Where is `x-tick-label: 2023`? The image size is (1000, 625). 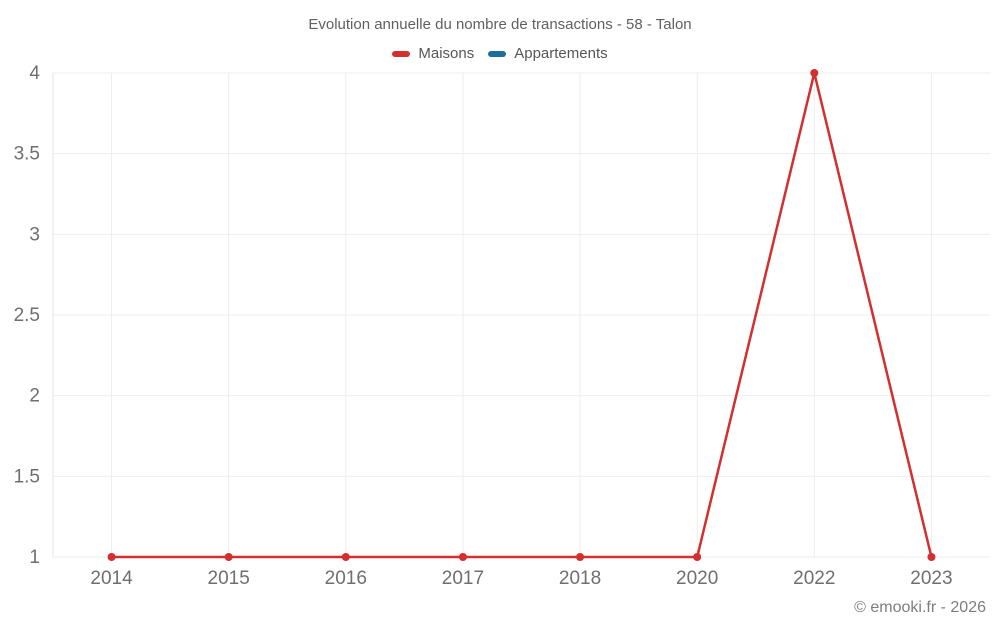
x-tick-label: 2023 is located at coordinates (931, 578).